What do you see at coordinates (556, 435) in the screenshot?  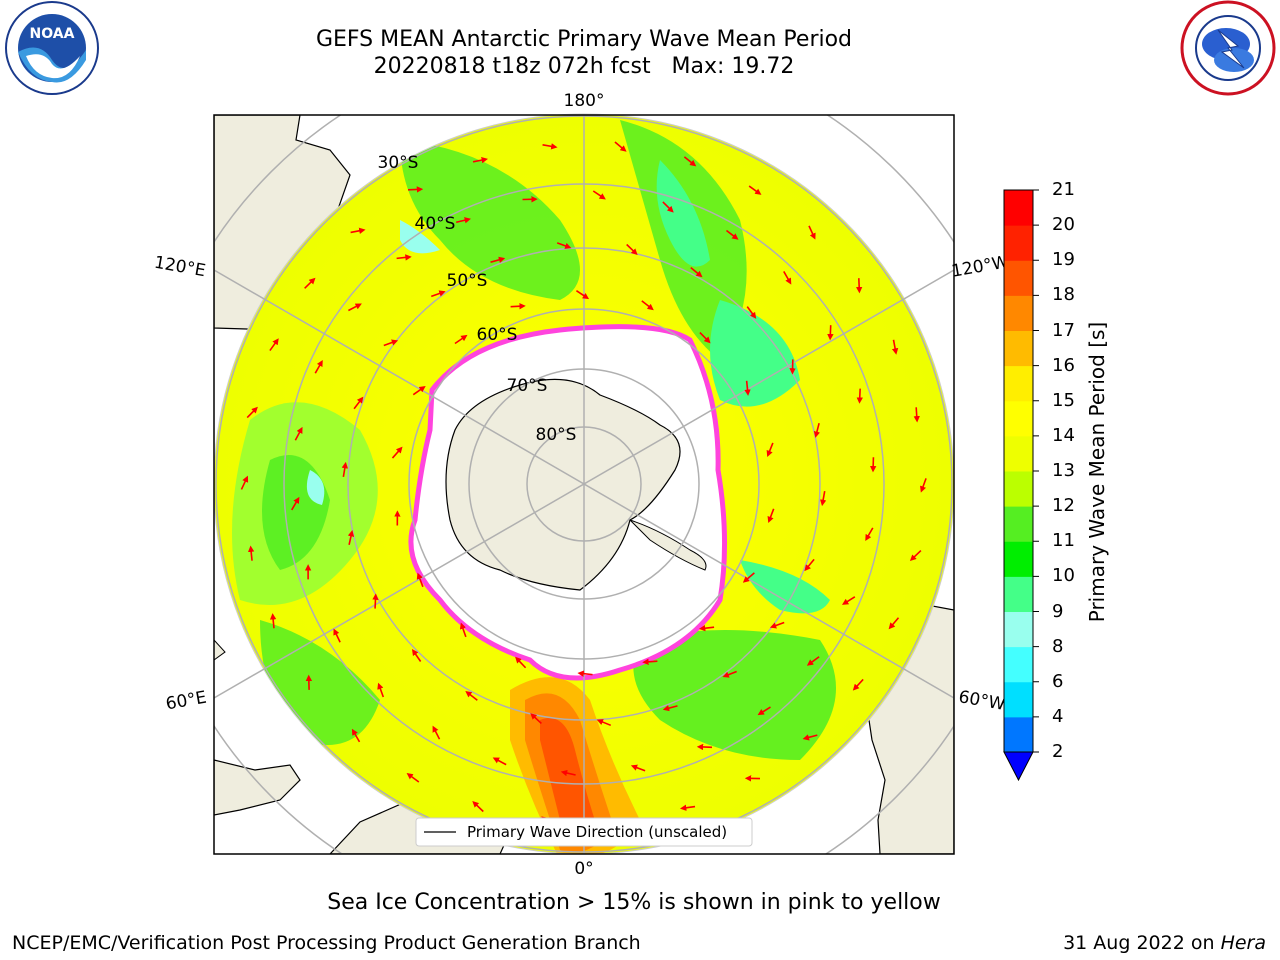 I see `lat-label-80s: 80°S` at bounding box center [556, 435].